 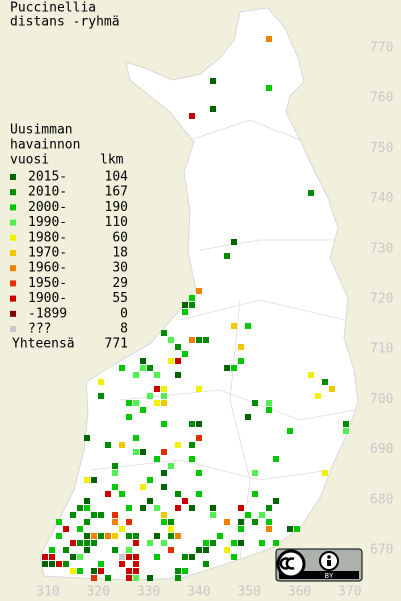 What do you see at coordinates (47, 268) in the screenshot?
I see `legend-label: 1960-` at bounding box center [47, 268].